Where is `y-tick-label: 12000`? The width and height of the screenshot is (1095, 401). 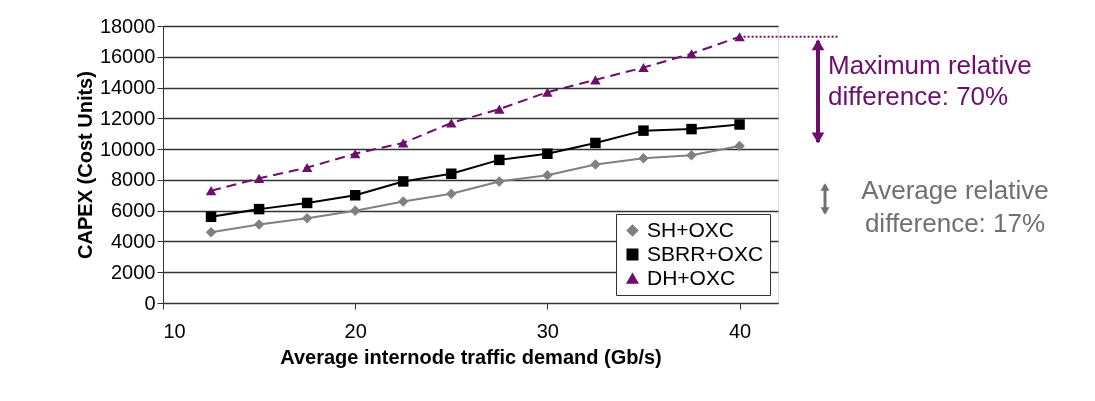 y-tick-label: 12000 is located at coordinates (127, 117).